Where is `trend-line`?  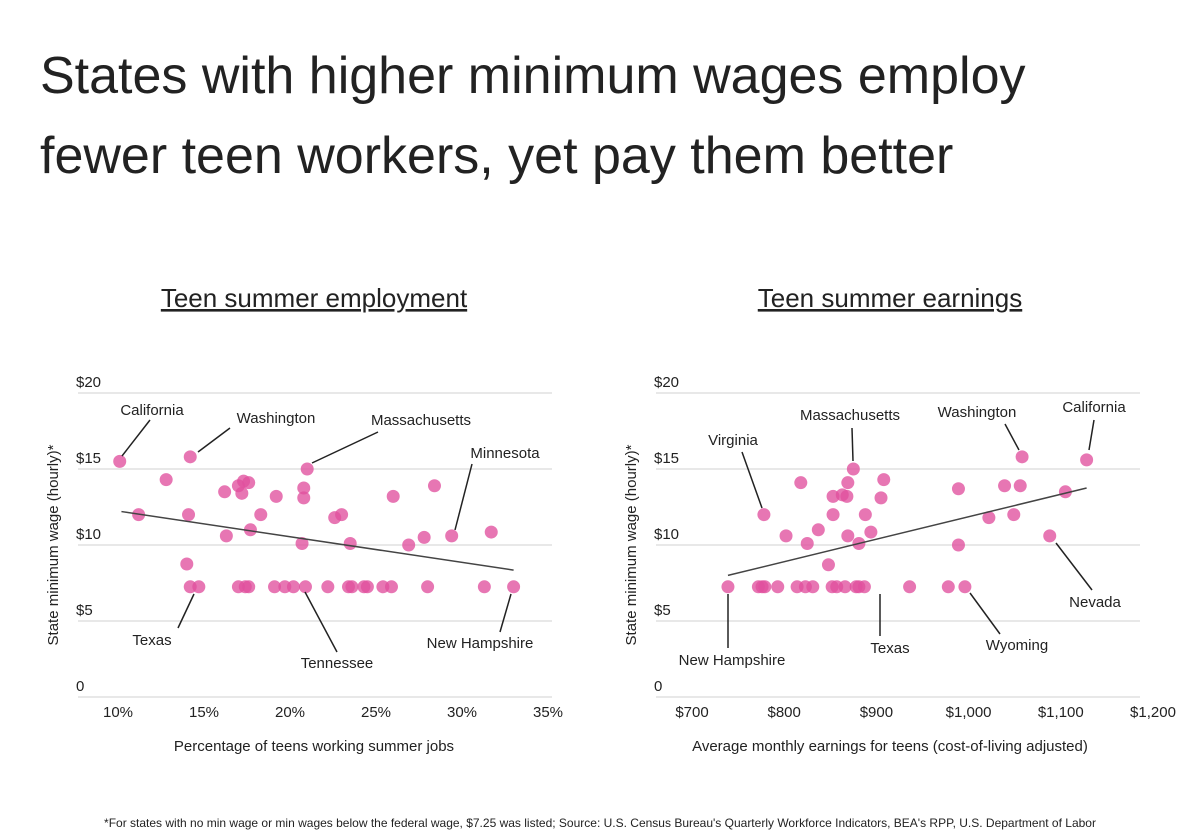 trend-line is located at coordinates (317, 540).